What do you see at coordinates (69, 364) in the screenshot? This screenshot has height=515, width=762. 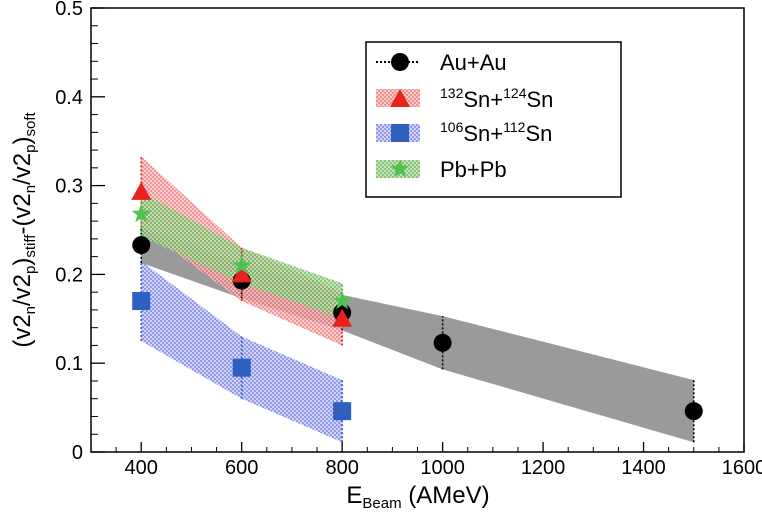 I see `y-tick-label: 0.1` at bounding box center [69, 364].